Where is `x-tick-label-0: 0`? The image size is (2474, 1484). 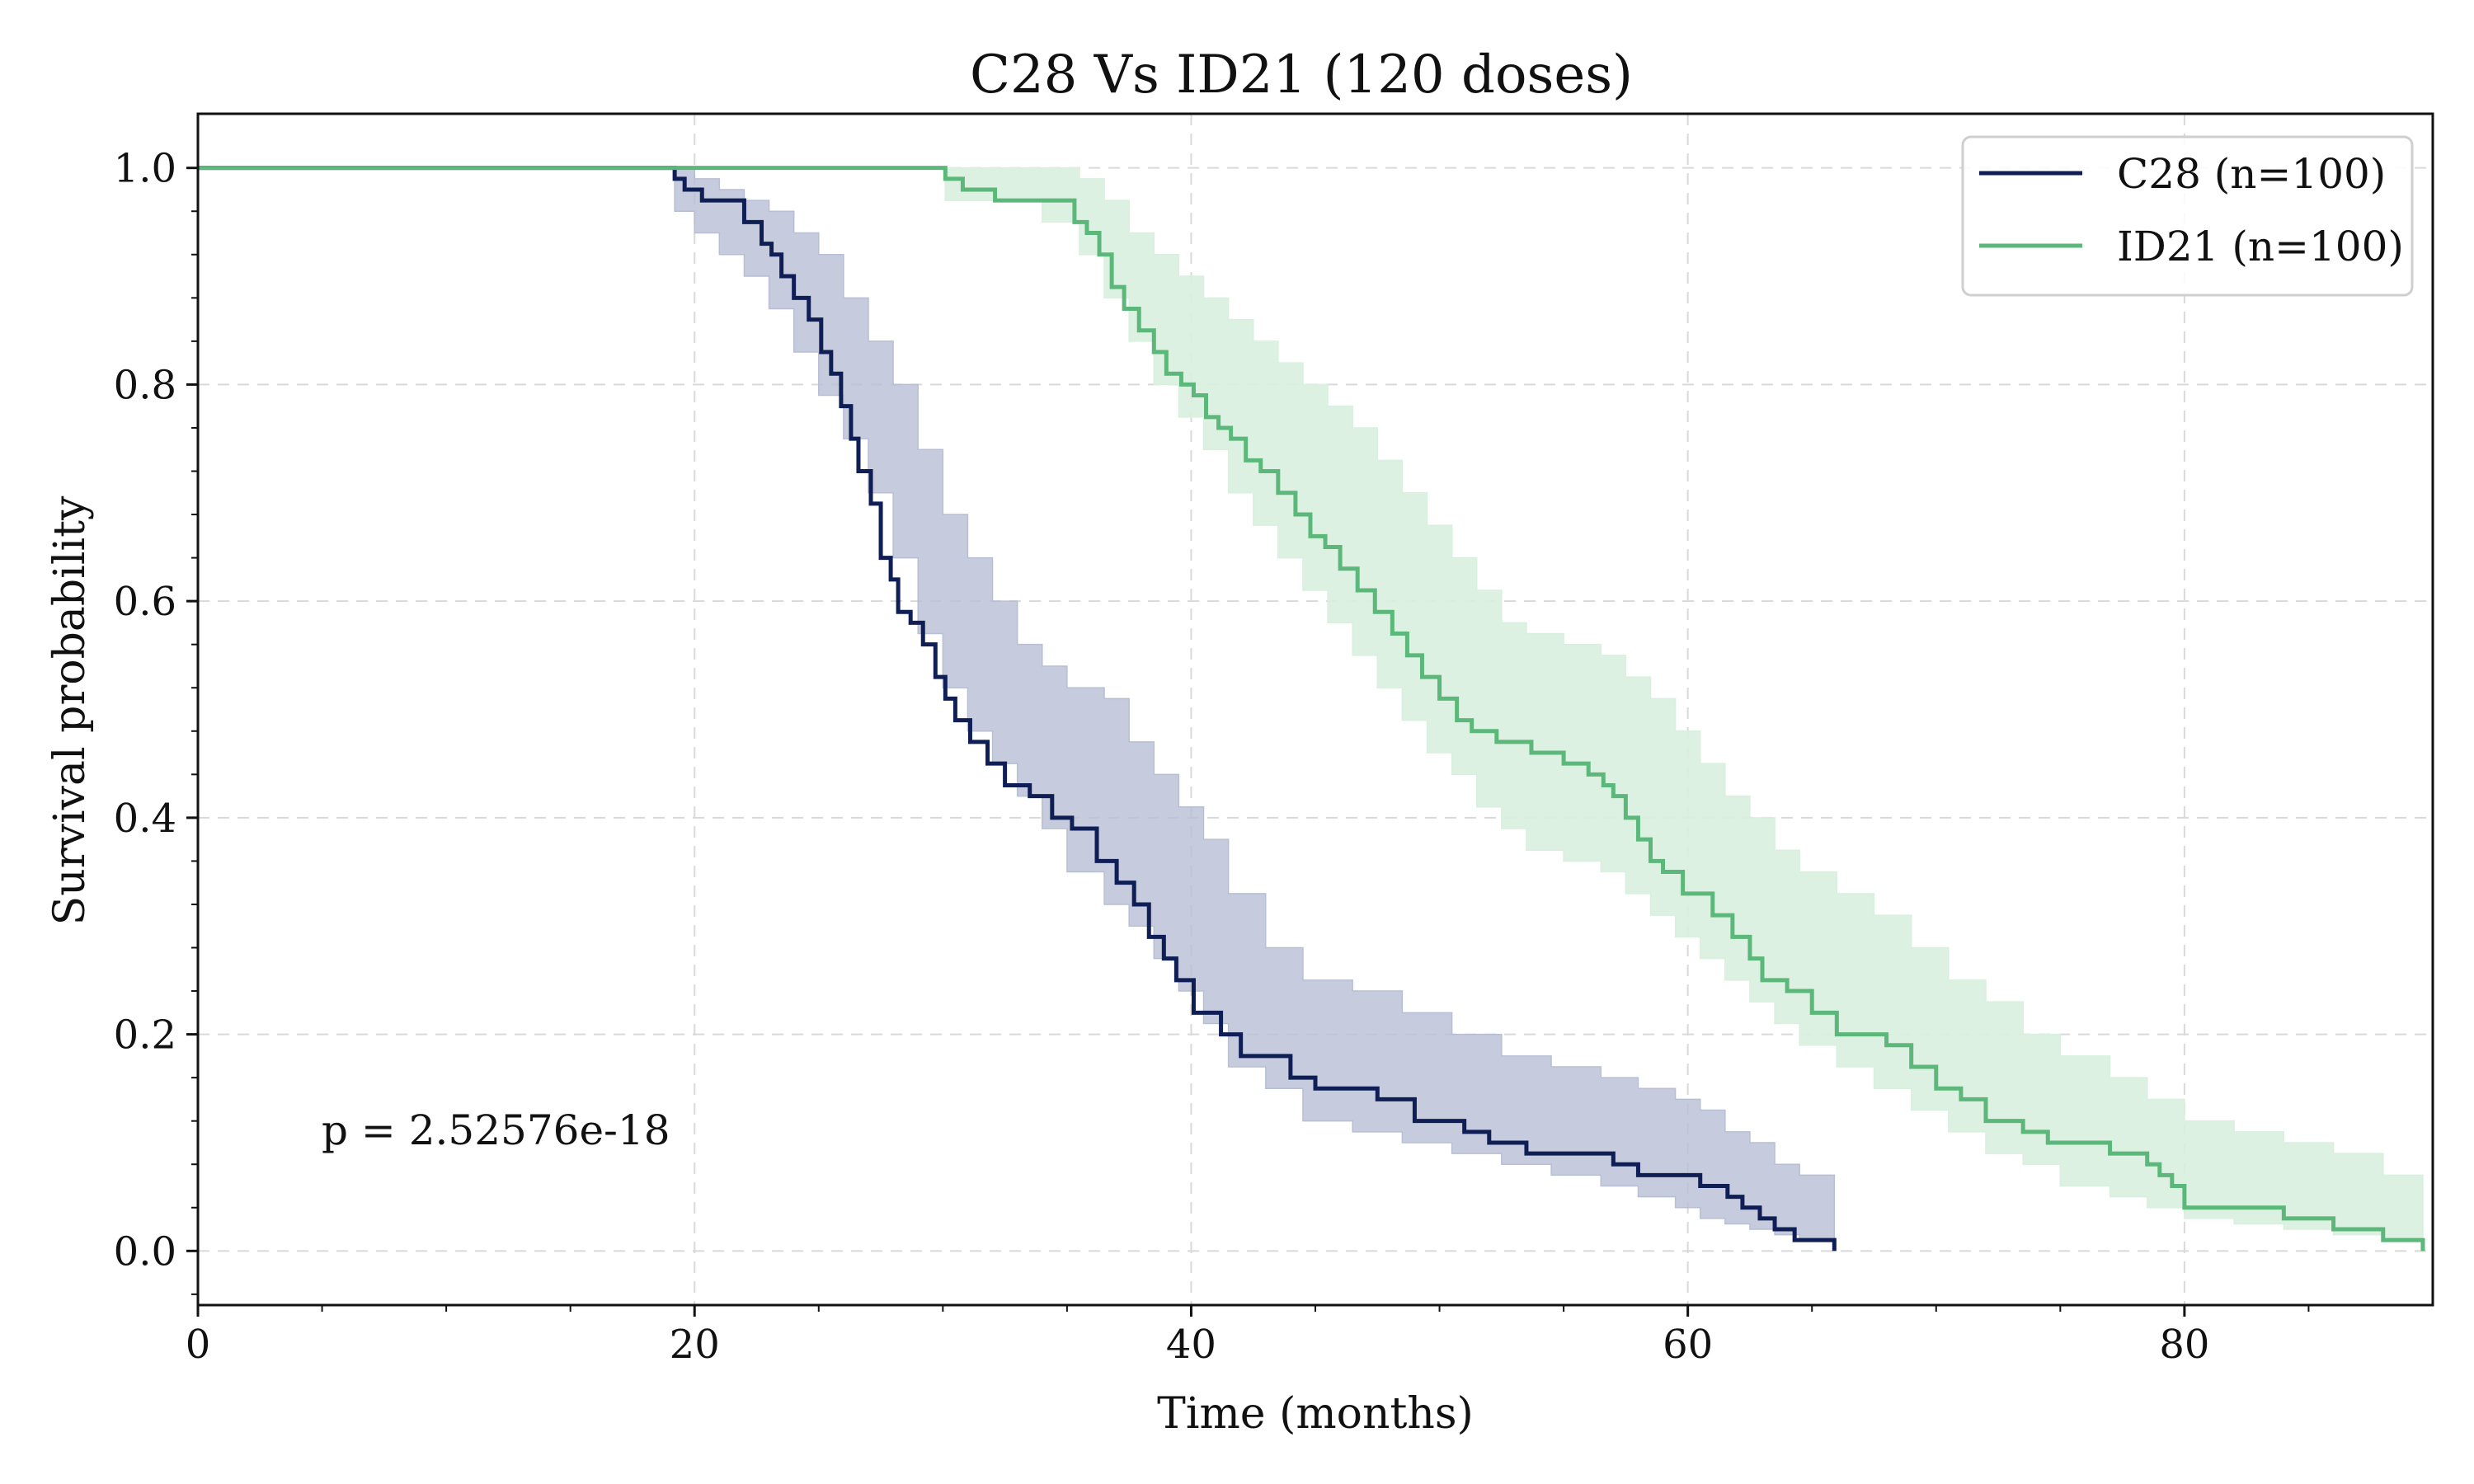
x-tick-label-0: 0 is located at coordinates (198, 1345).